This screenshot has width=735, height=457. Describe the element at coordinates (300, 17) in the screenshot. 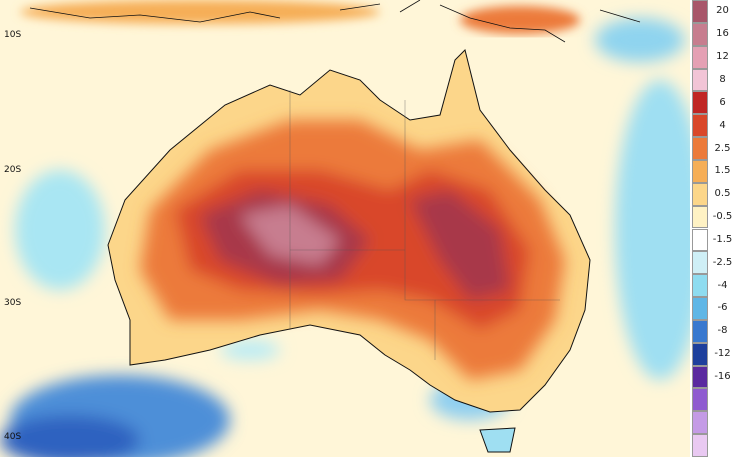

I see `northern-islands-warmth` at that location.